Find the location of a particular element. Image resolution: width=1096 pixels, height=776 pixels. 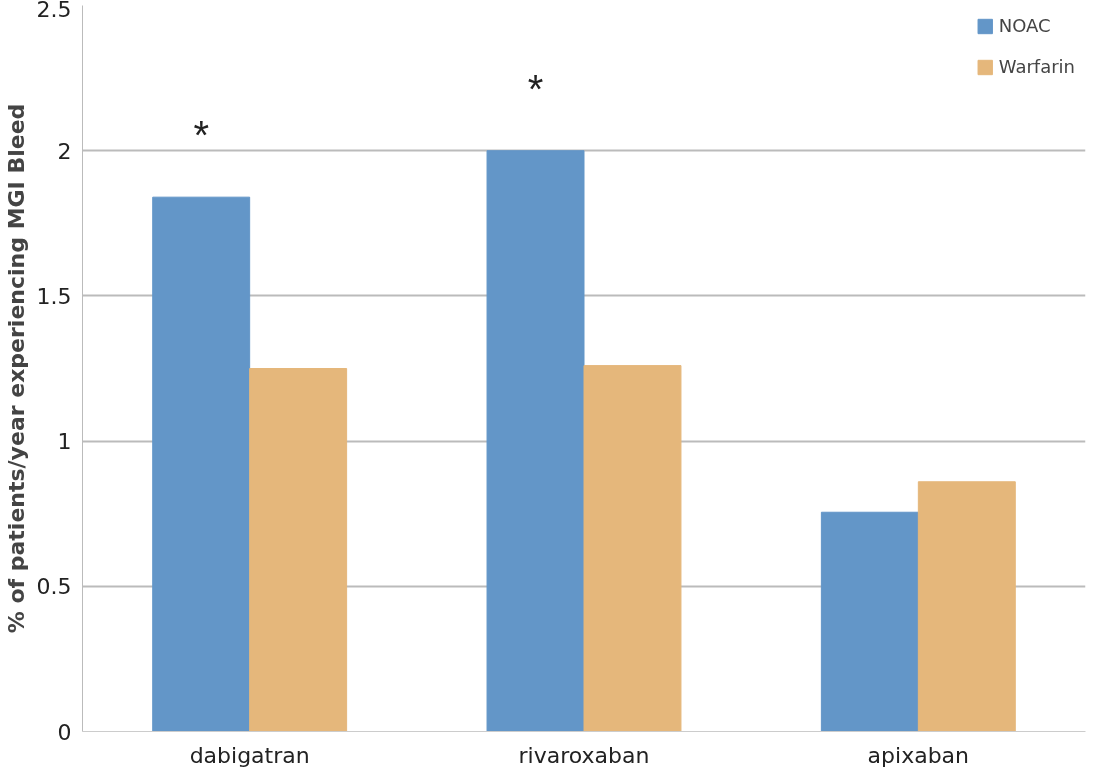

x-tick-label: rivaroxaban is located at coordinates (584, 755).